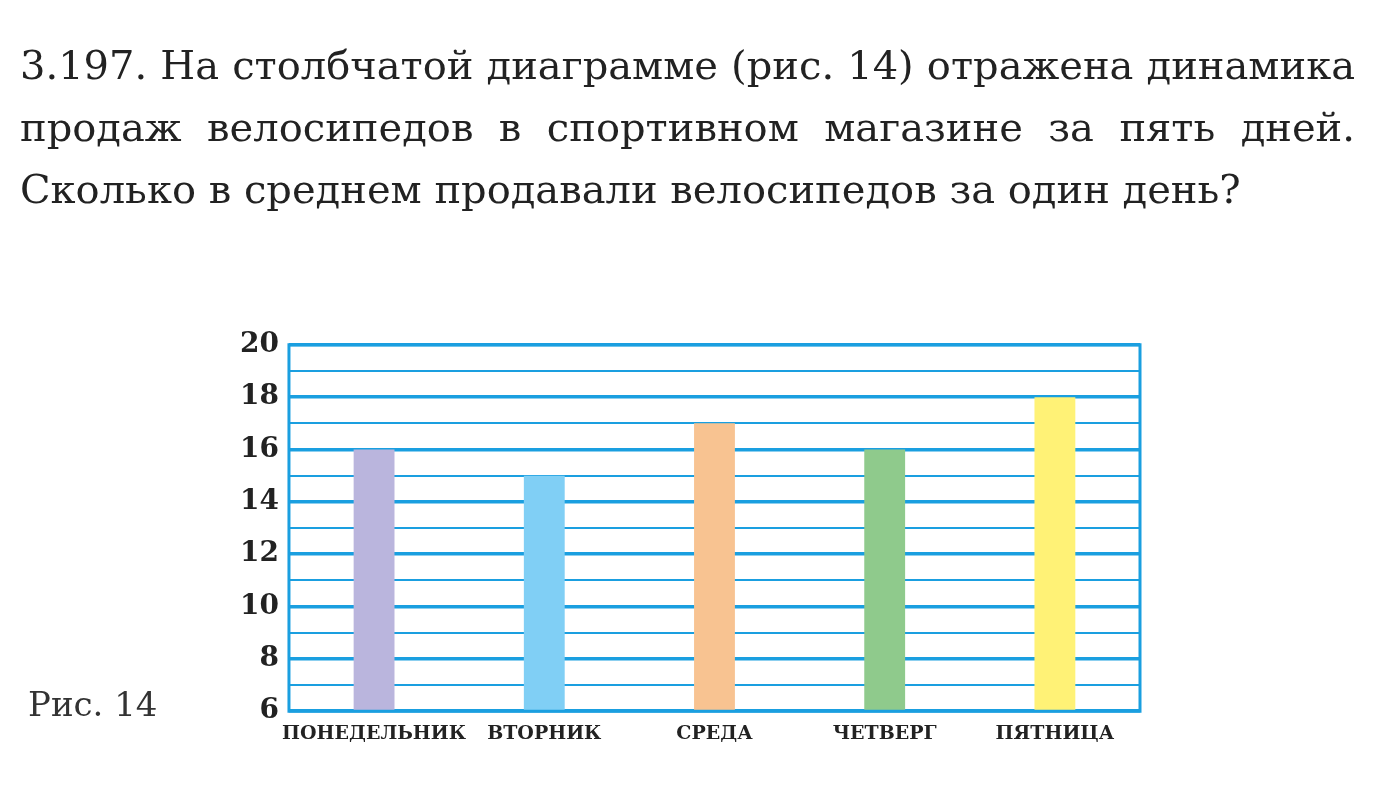  I want to click on x-tick-label: ПЯТНИЦА, so click(1055, 731).